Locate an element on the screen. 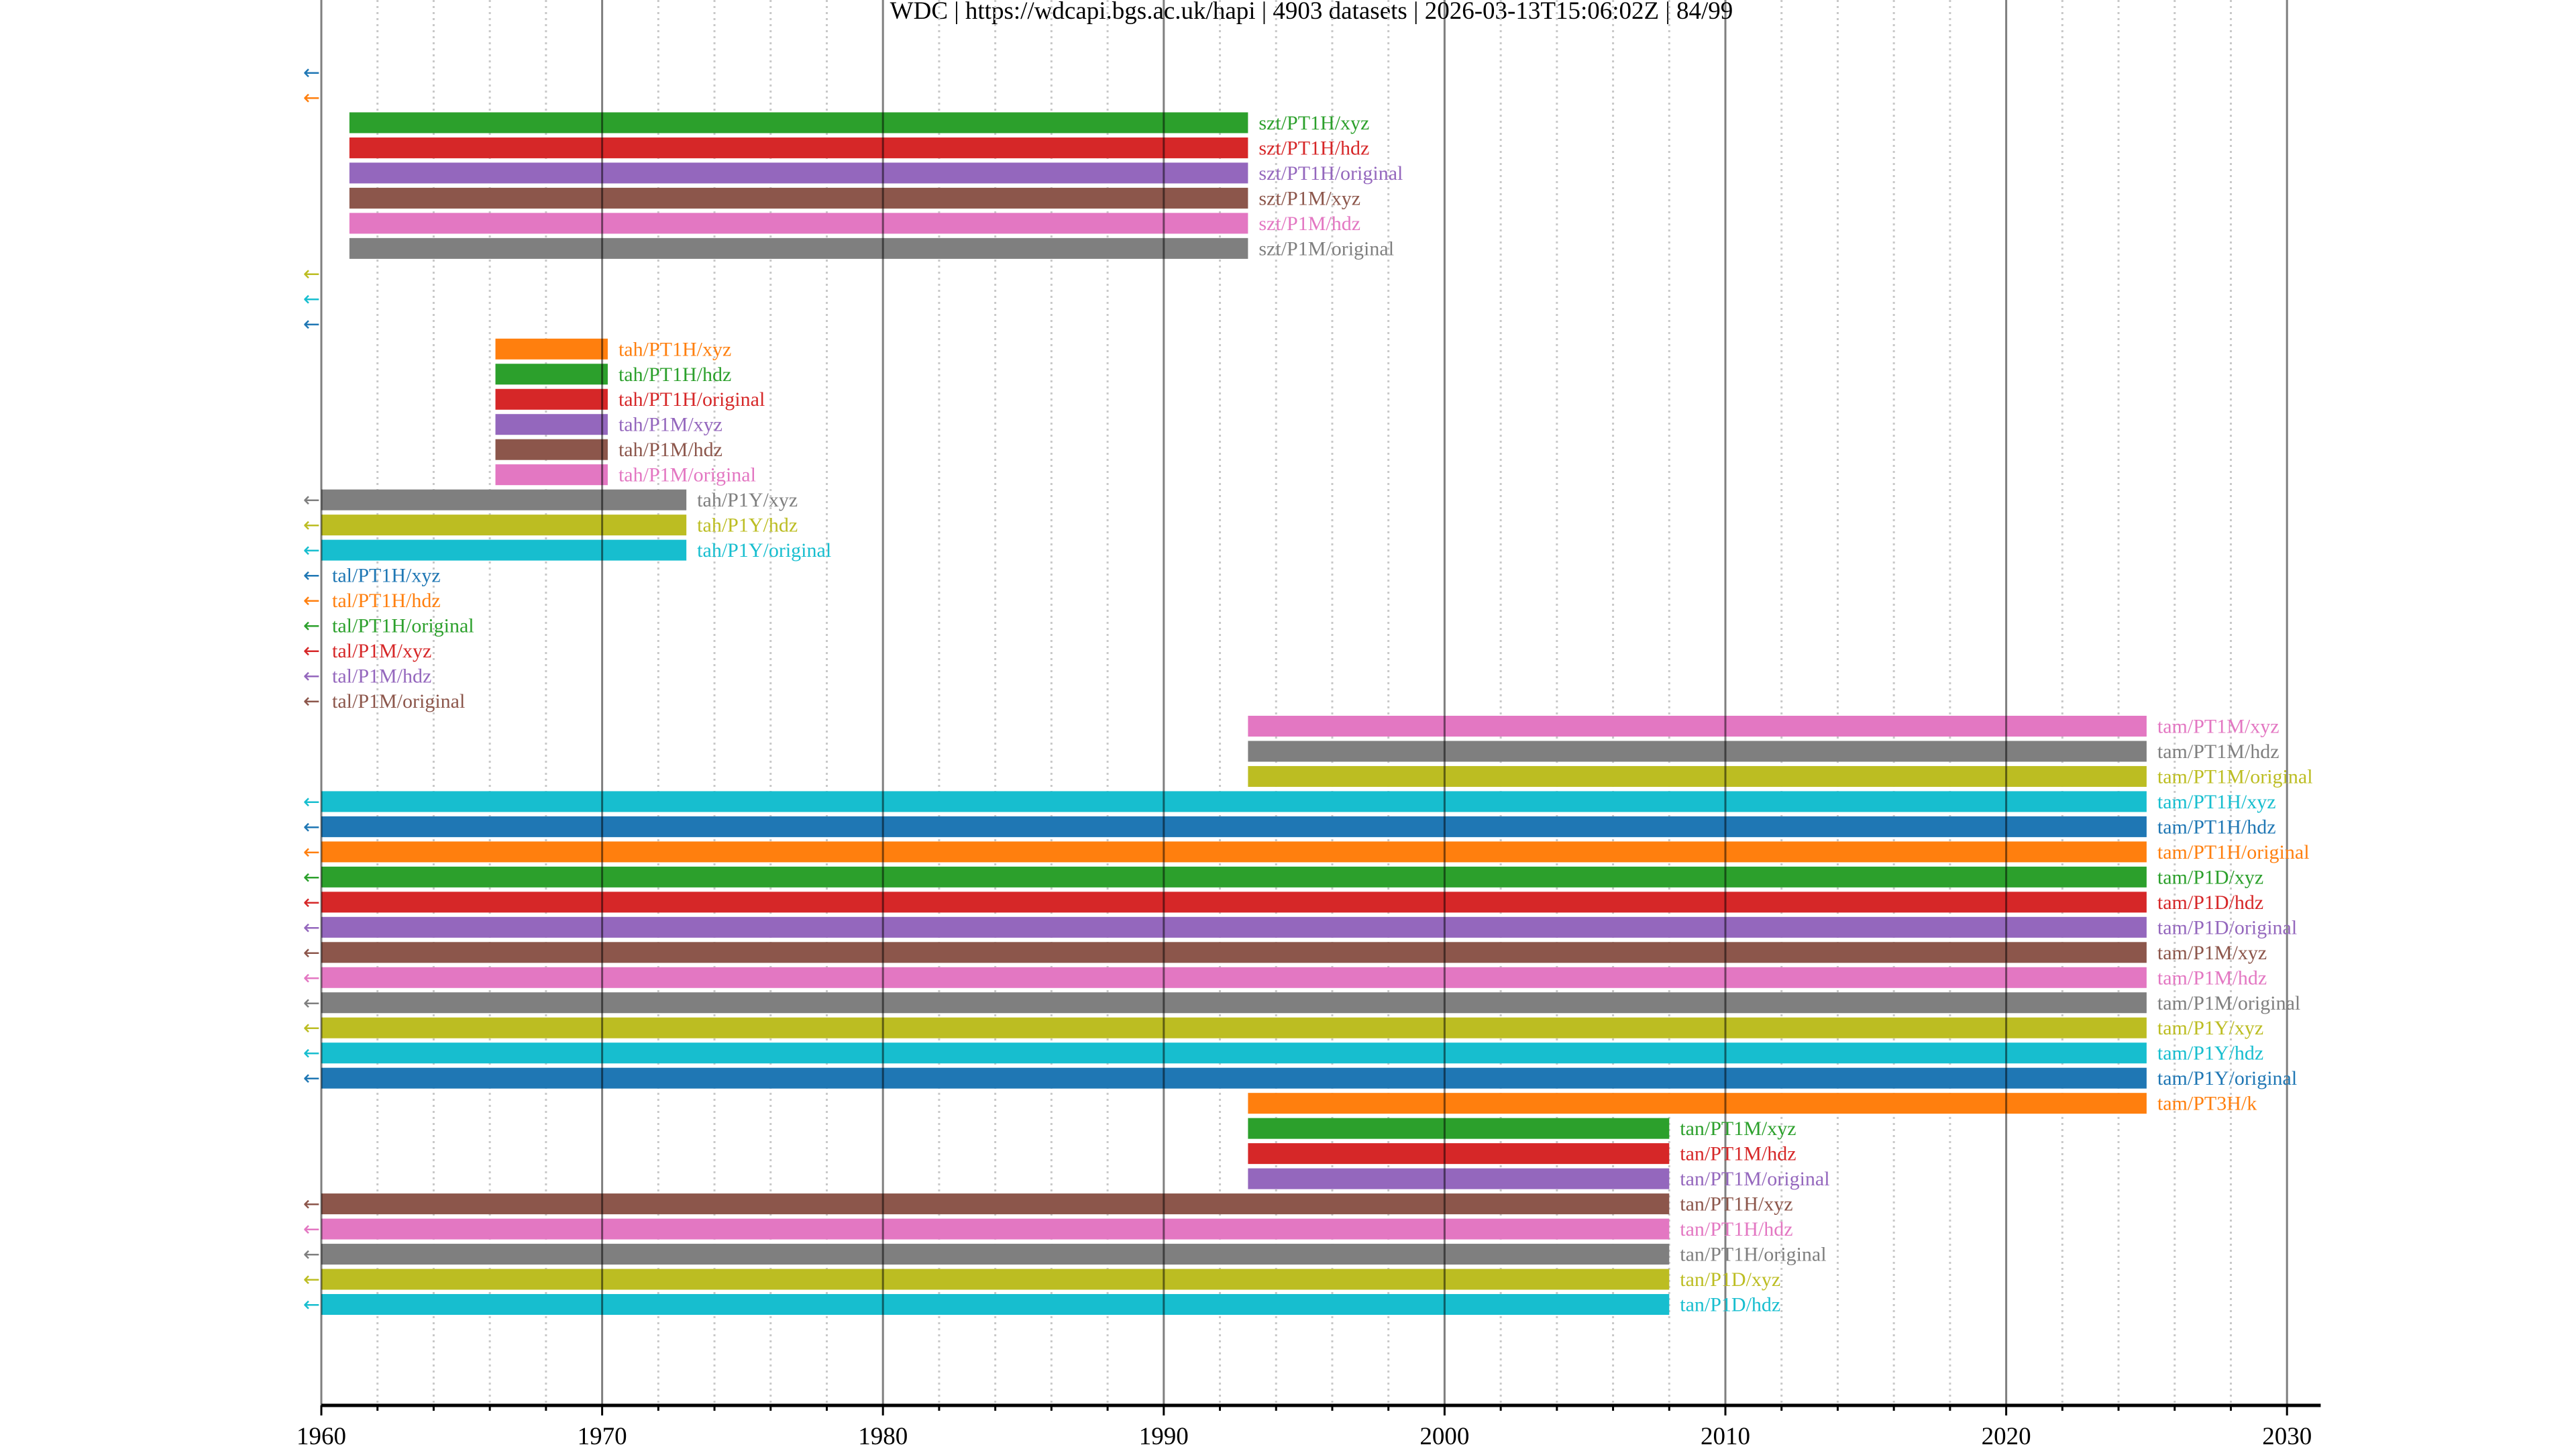  bar-tam-pt1m-hdz is located at coordinates (1697, 751).